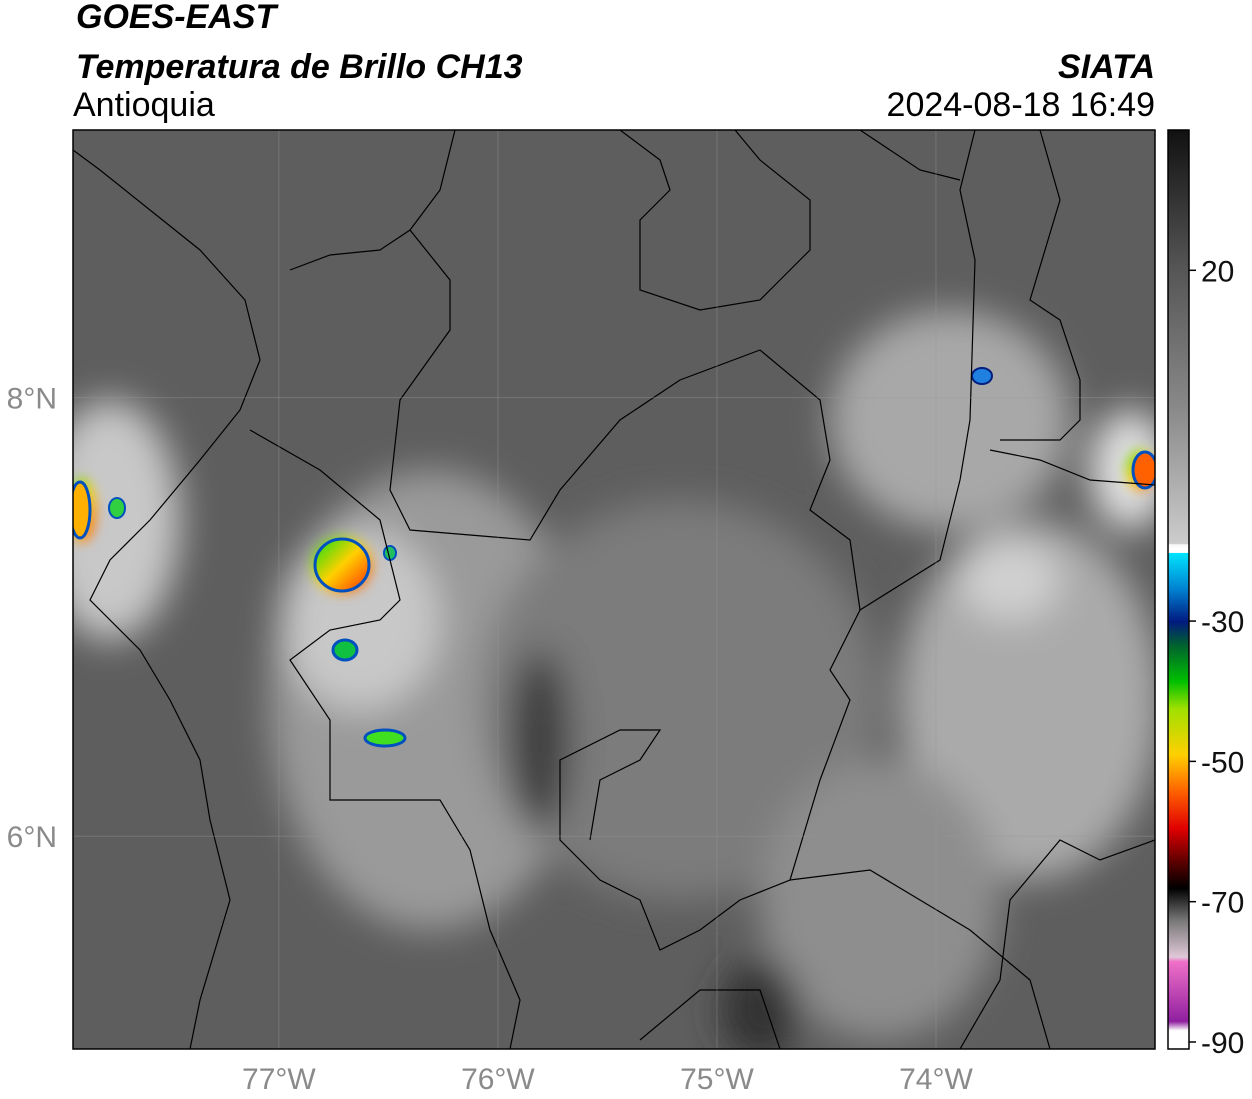 The height and width of the screenshot is (1099, 1252). What do you see at coordinates (1217, 271) in the screenshot?
I see `colorbar-tick-label: 20` at bounding box center [1217, 271].